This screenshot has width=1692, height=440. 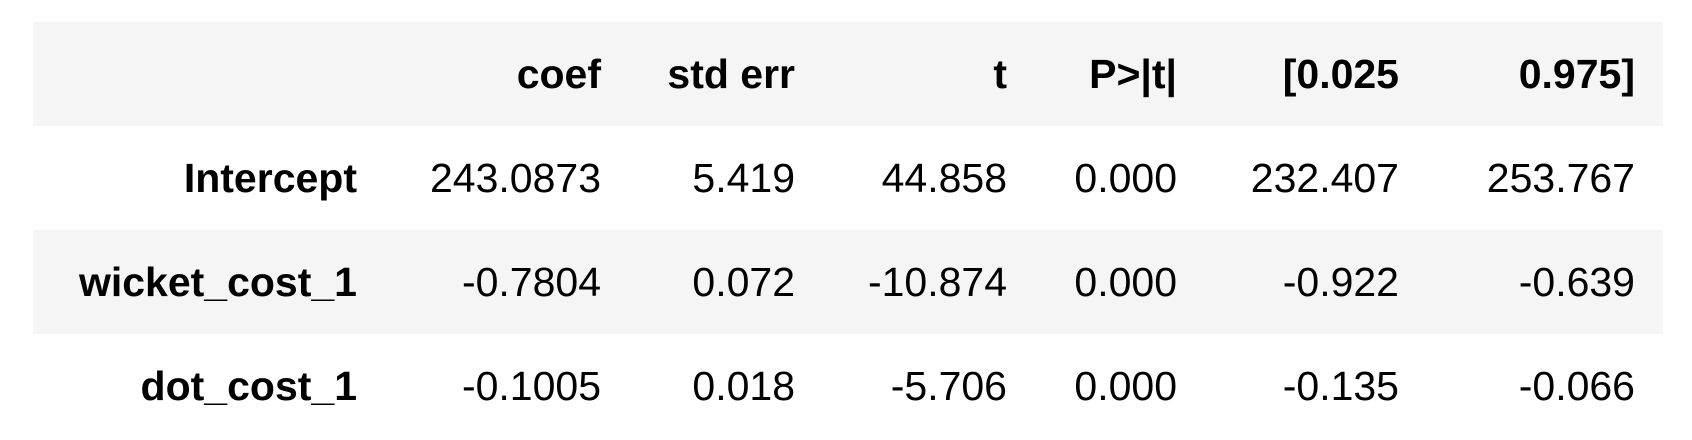 What do you see at coordinates (743, 177) in the screenshot?
I see `table-cell: 5.419` at bounding box center [743, 177].